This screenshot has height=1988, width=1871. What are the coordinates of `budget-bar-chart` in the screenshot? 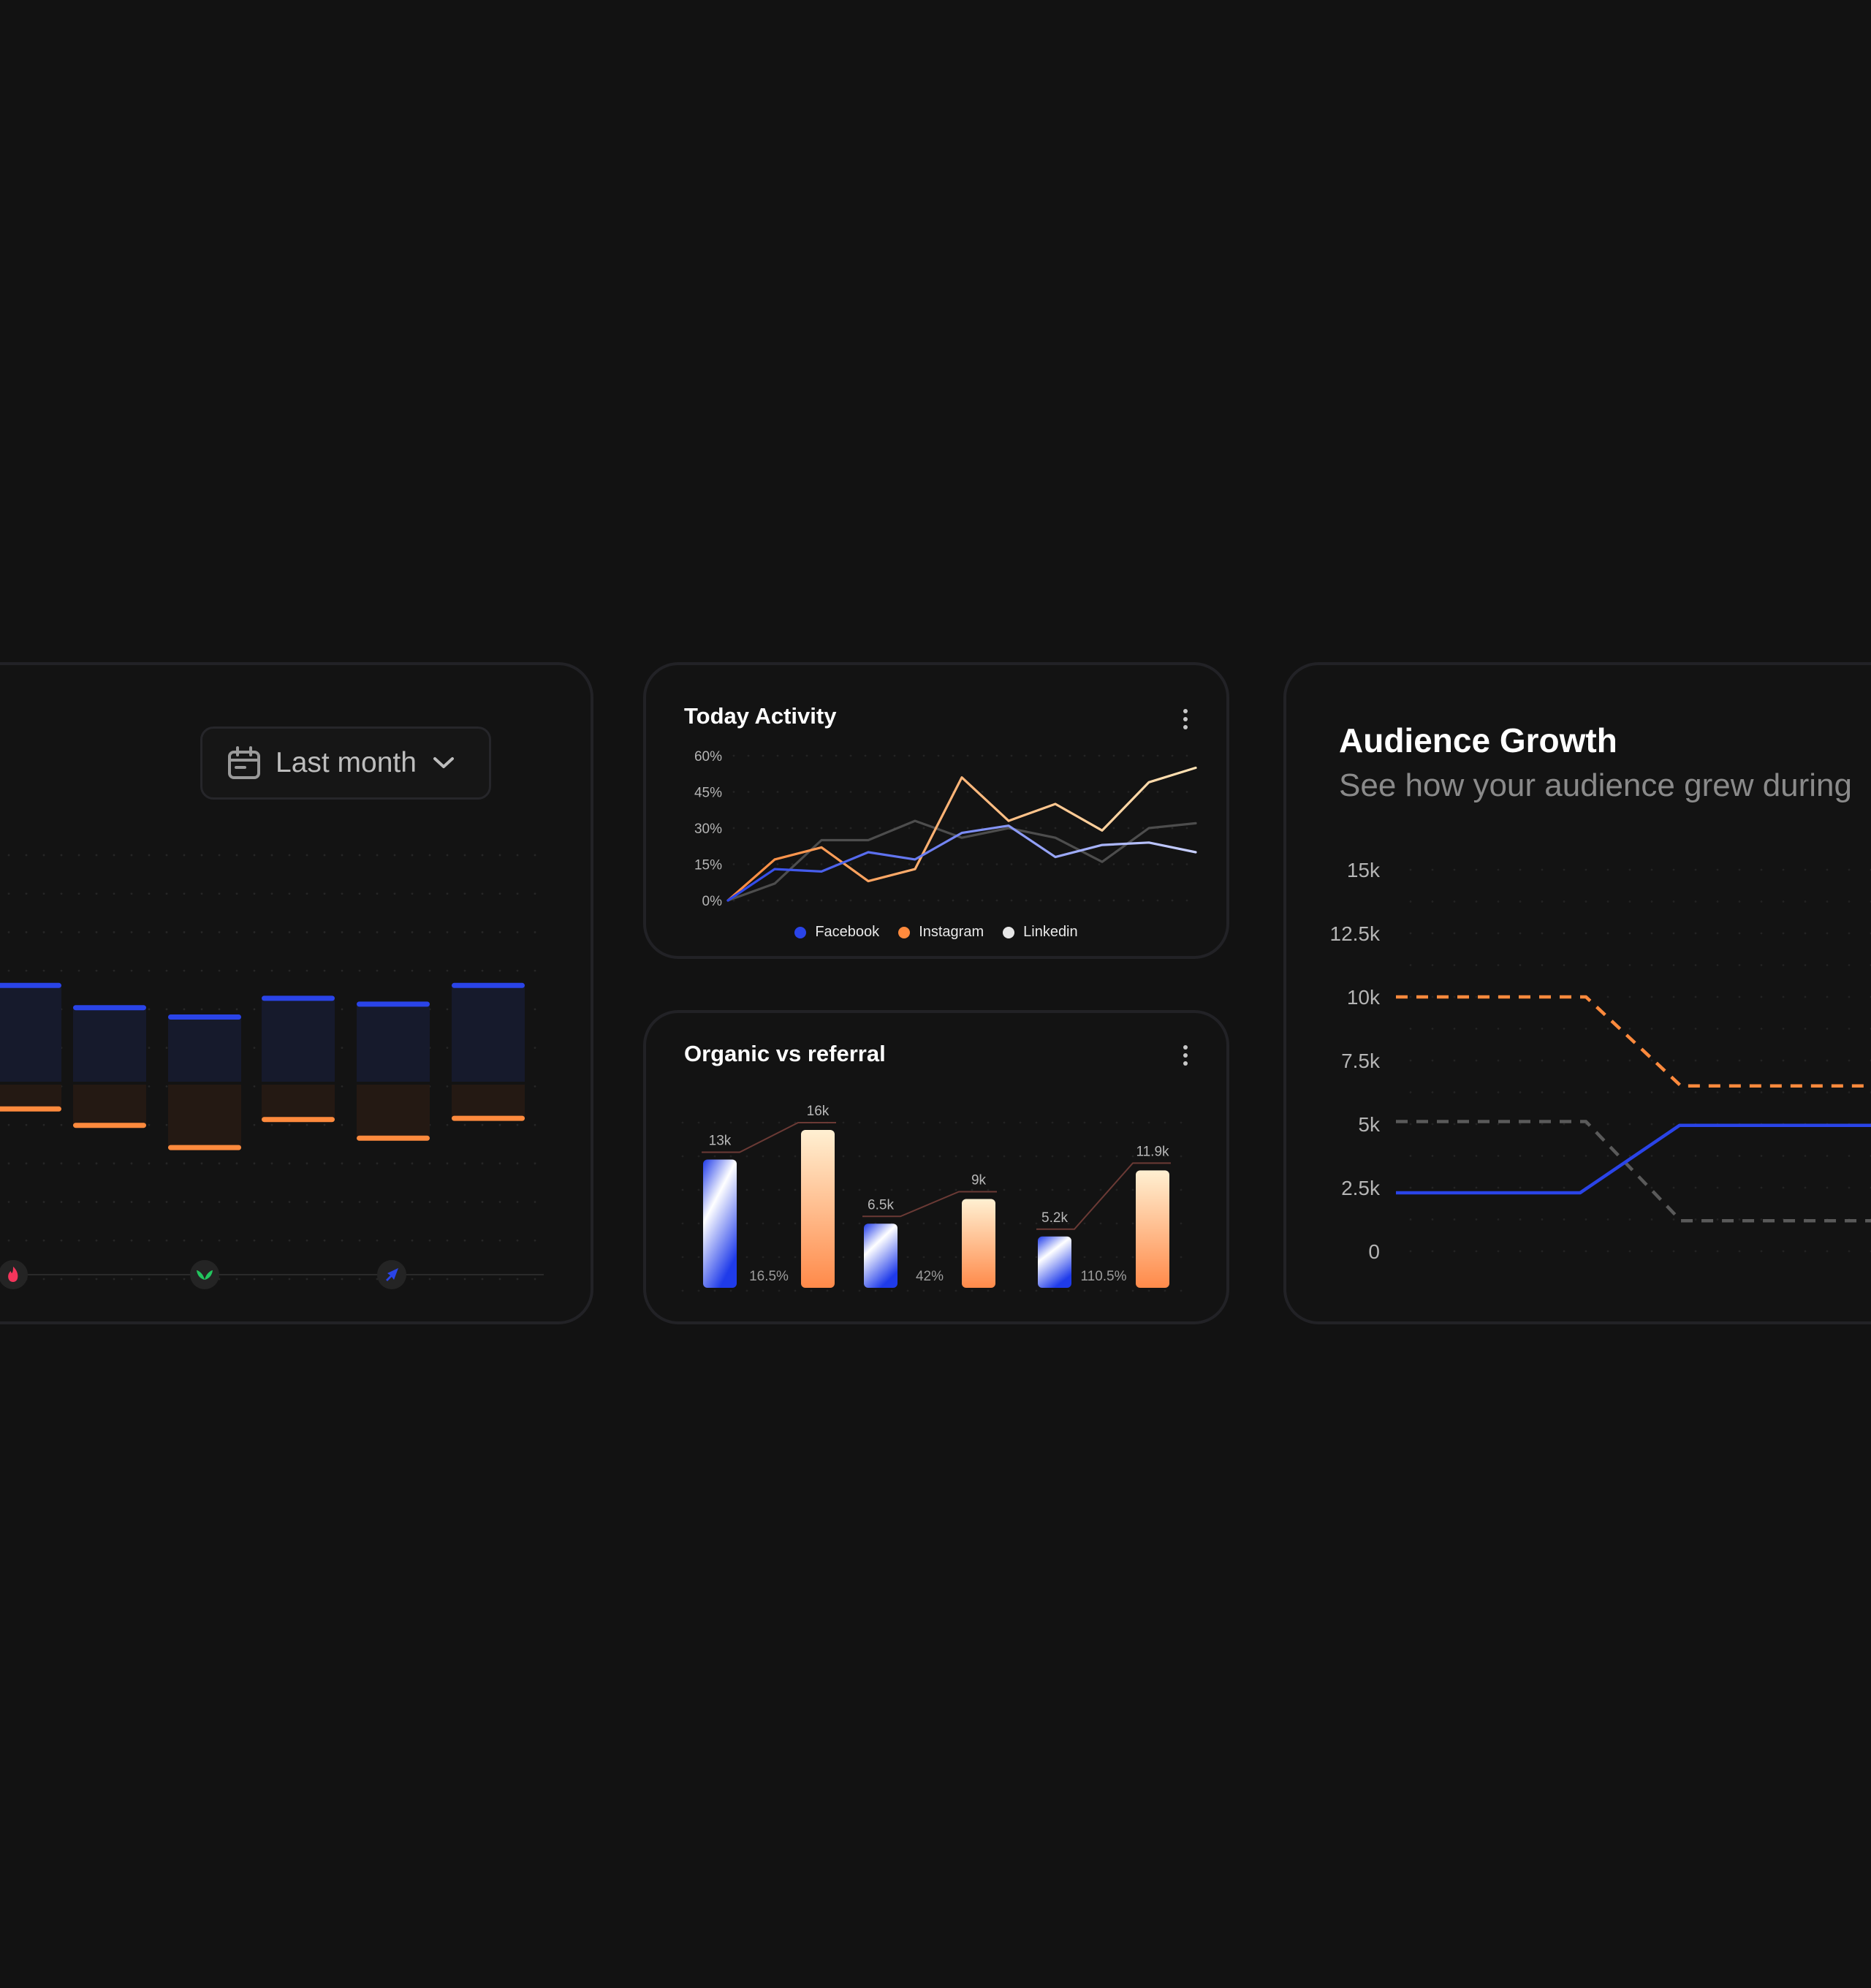 It's located at (272, 1071).